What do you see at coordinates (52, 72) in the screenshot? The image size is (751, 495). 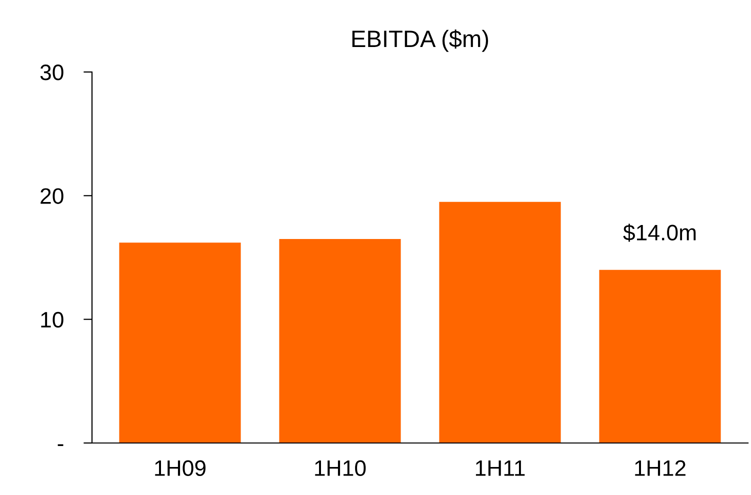 I see `y-tick-label: 30` at bounding box center [52, 72].